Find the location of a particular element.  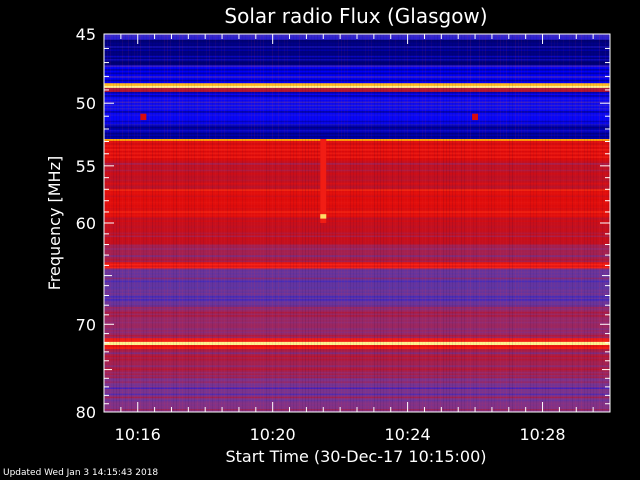

event-layer is located at coordinates (309, 168).